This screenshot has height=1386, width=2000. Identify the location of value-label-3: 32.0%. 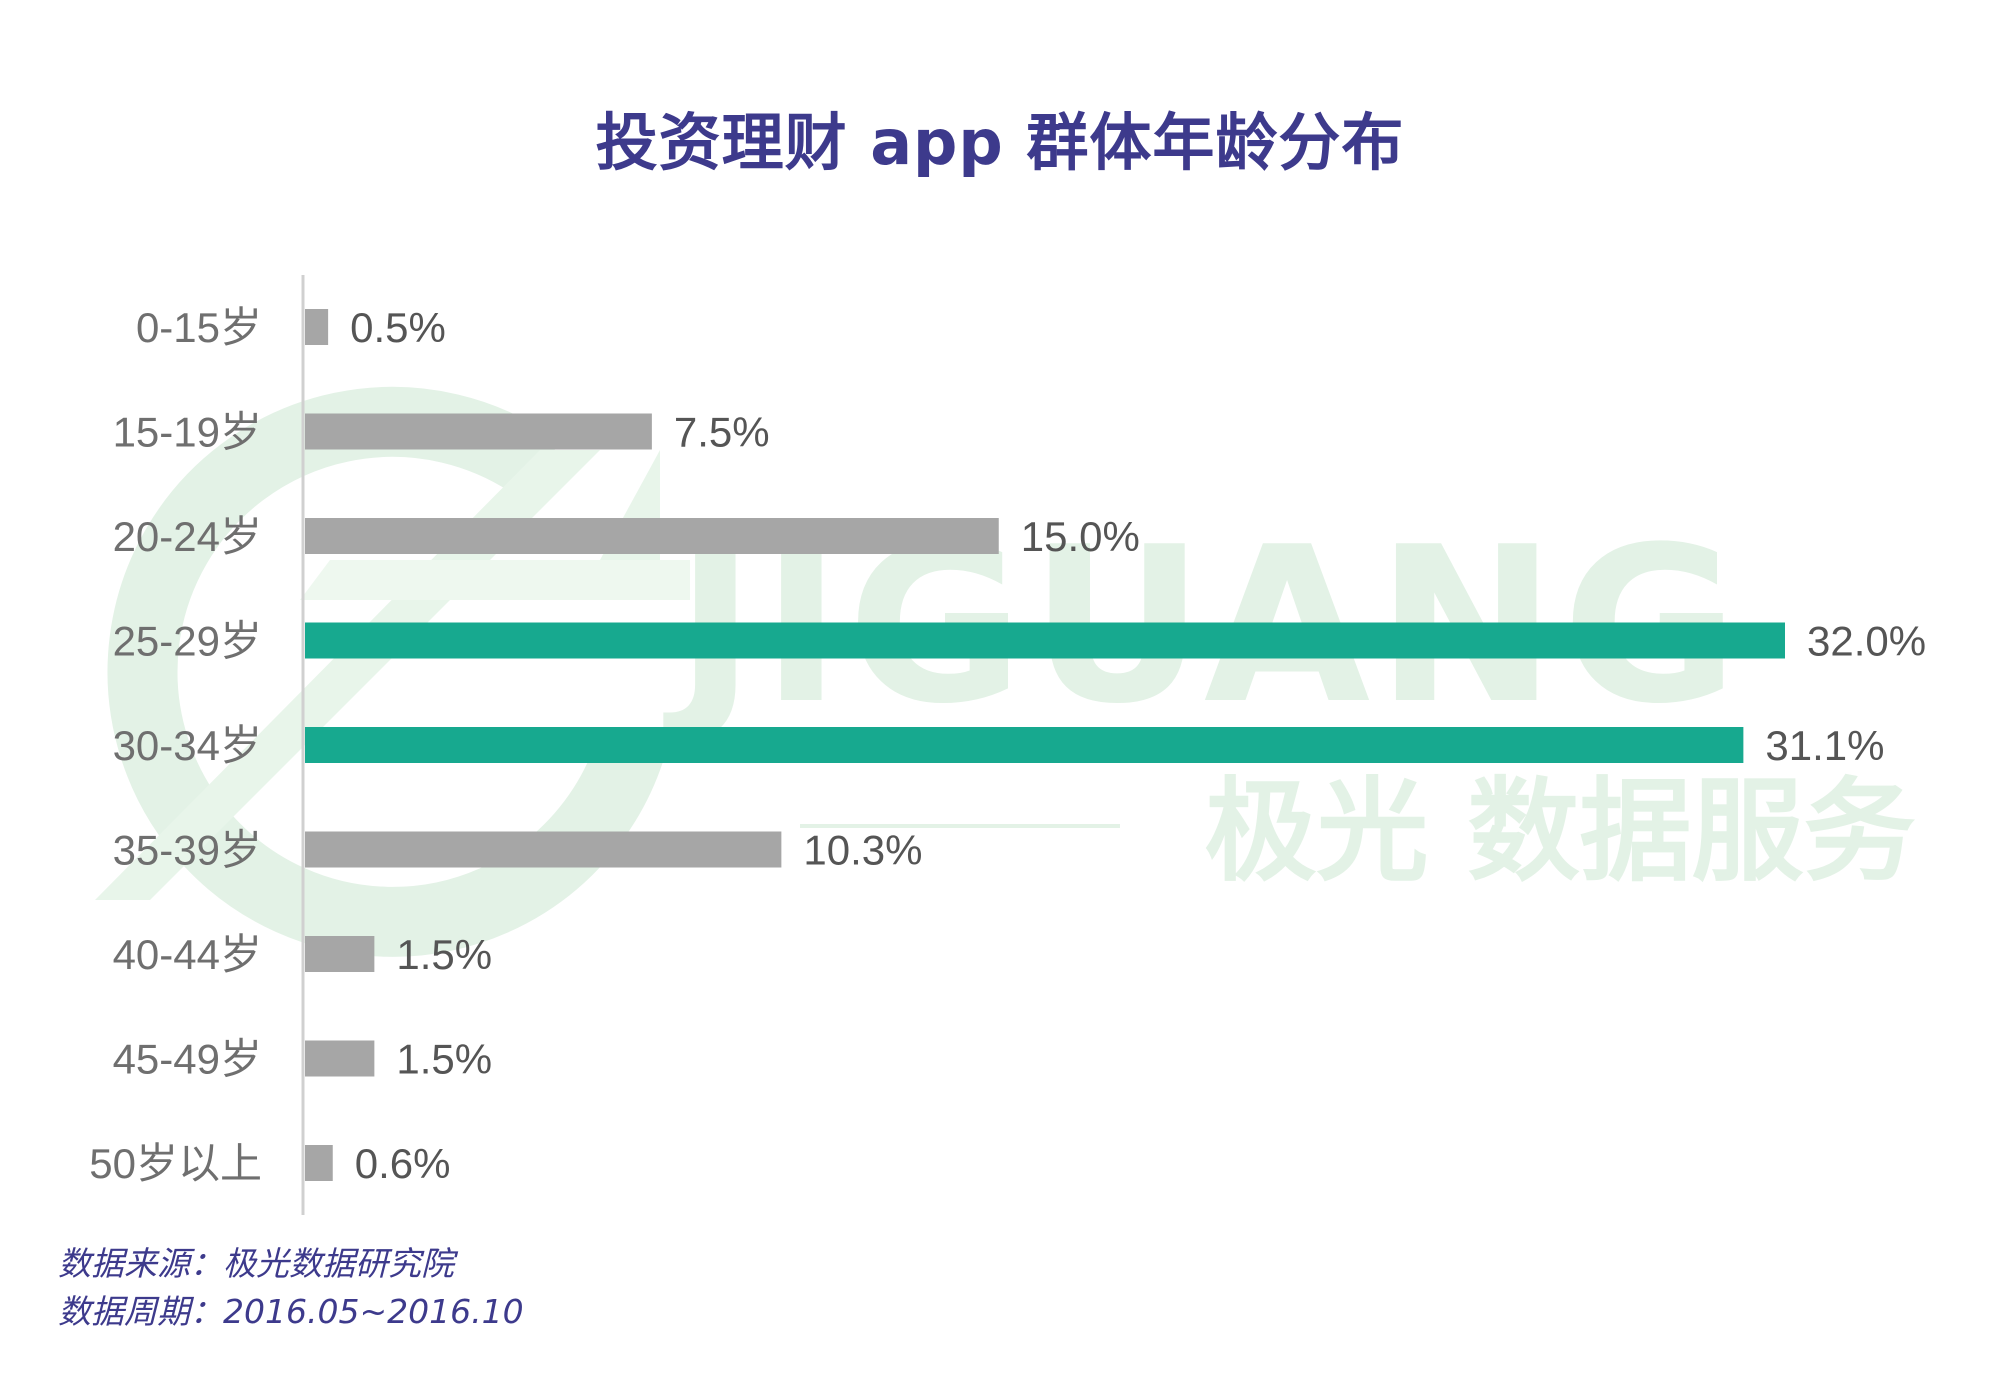
(1866, 641).